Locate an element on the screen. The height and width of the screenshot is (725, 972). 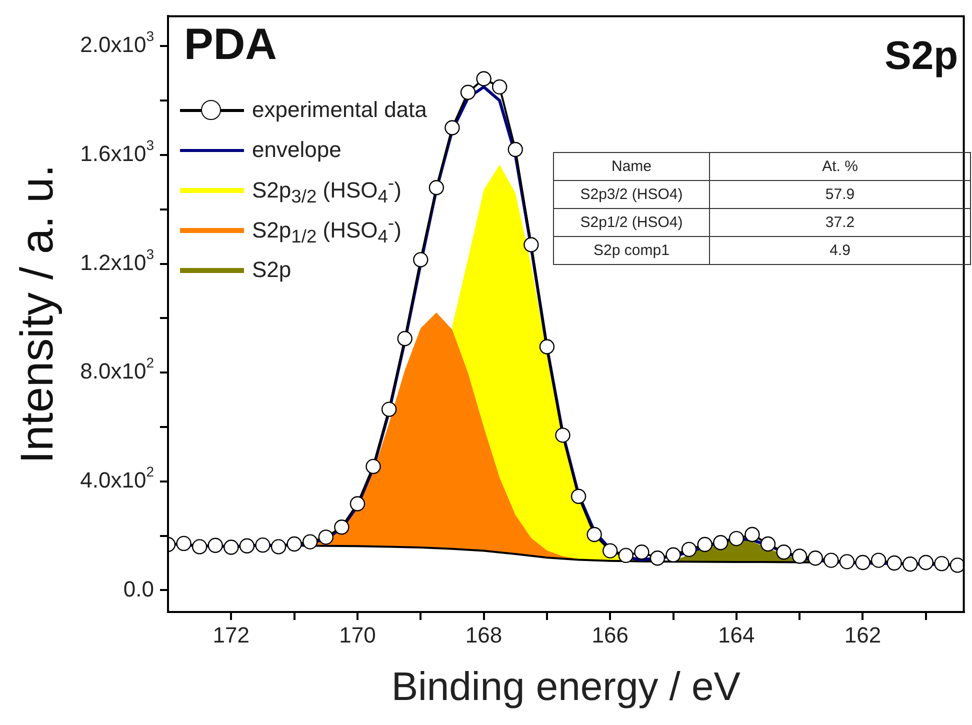
annotation: 4.9 is located at coordinates (840, 250).